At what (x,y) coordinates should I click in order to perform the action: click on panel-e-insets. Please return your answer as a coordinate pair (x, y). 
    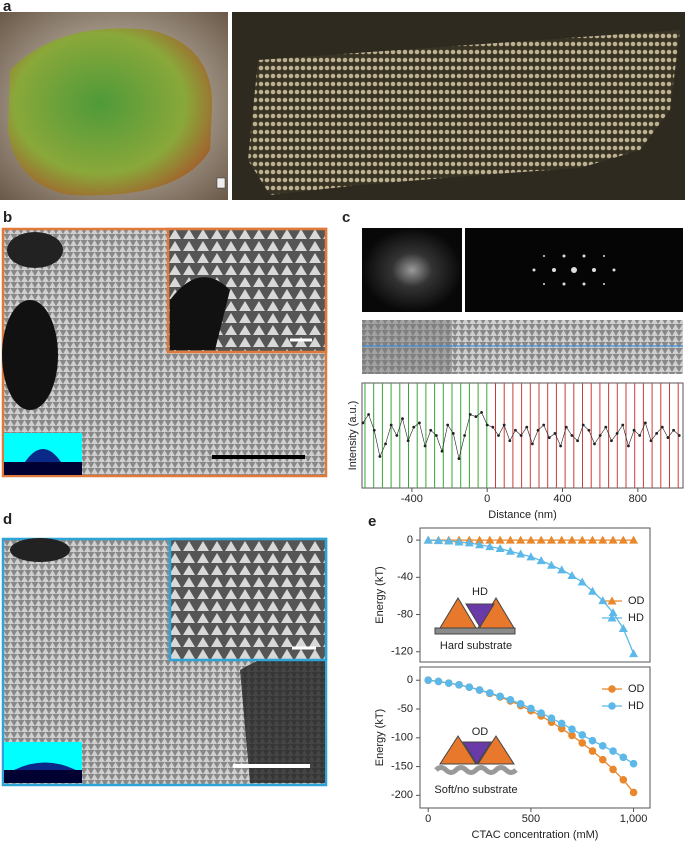
    Looking at the image, I should click on (476, 686).